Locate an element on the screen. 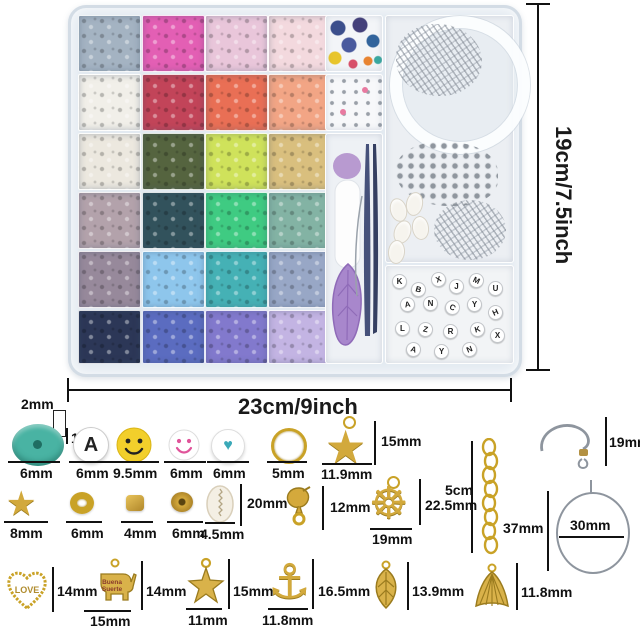  star-height-label: 15mm is located at coordinates (401, 441).